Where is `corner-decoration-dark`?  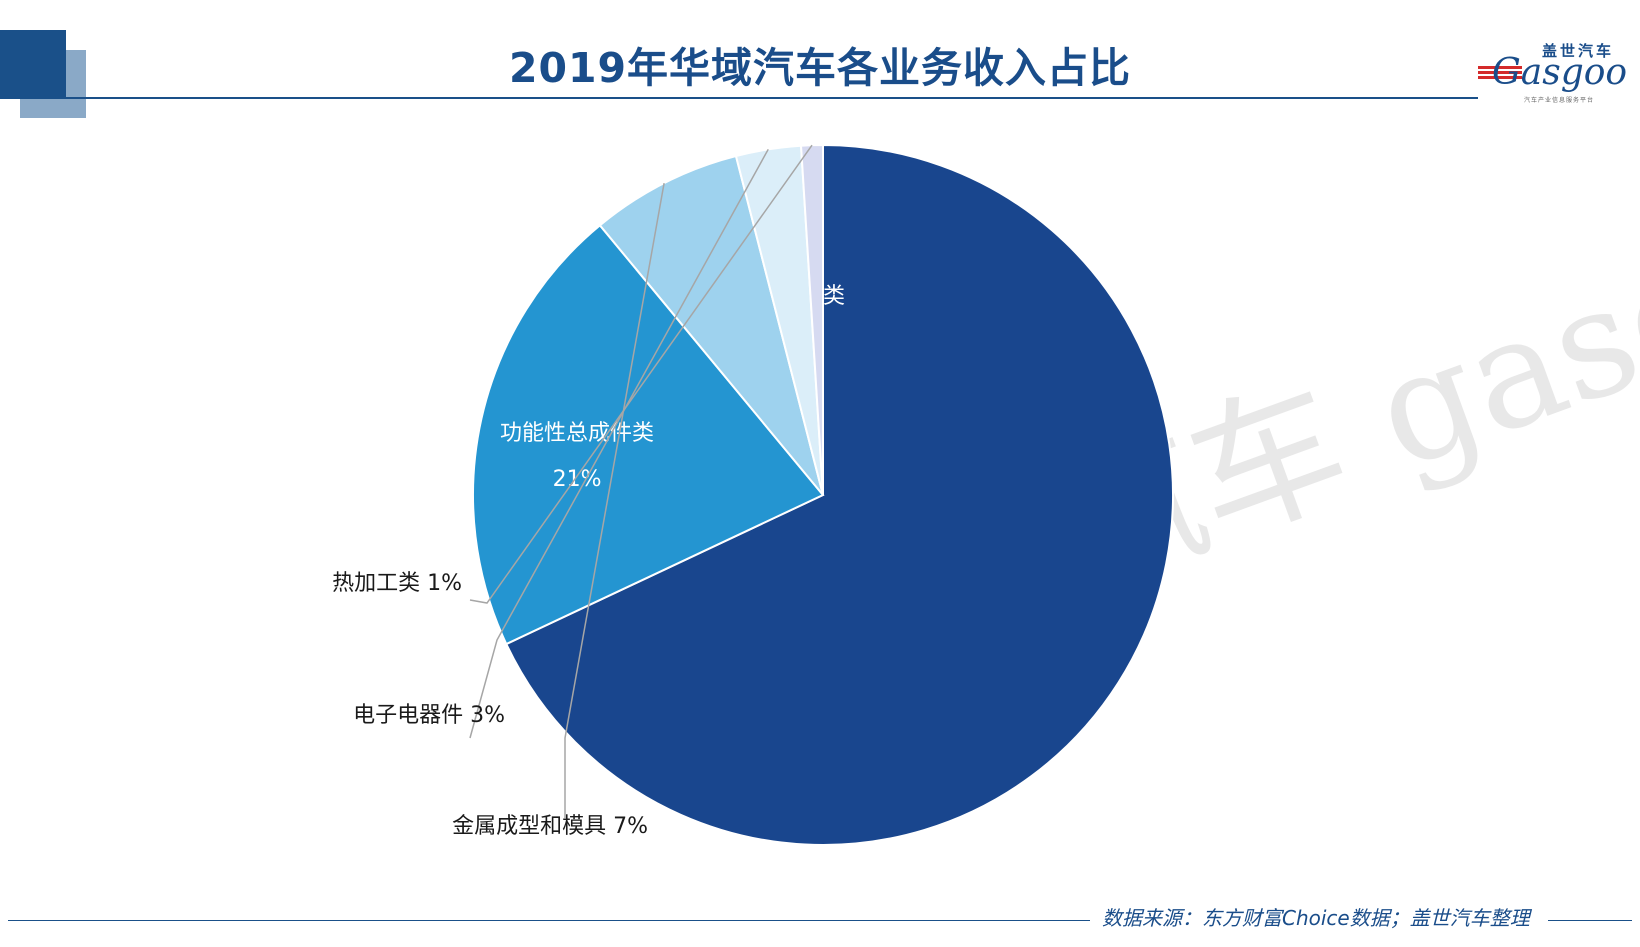
corner-decoration-dark is located at coordinates (33, 64).